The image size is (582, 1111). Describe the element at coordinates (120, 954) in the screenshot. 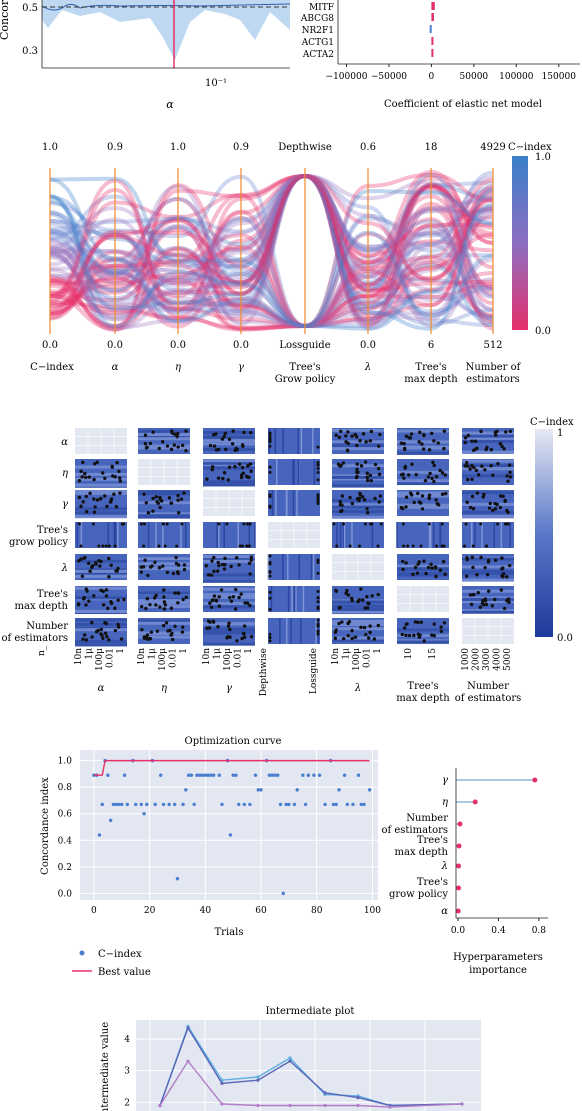

I see `legend-cindex-label: C−index` at that location.